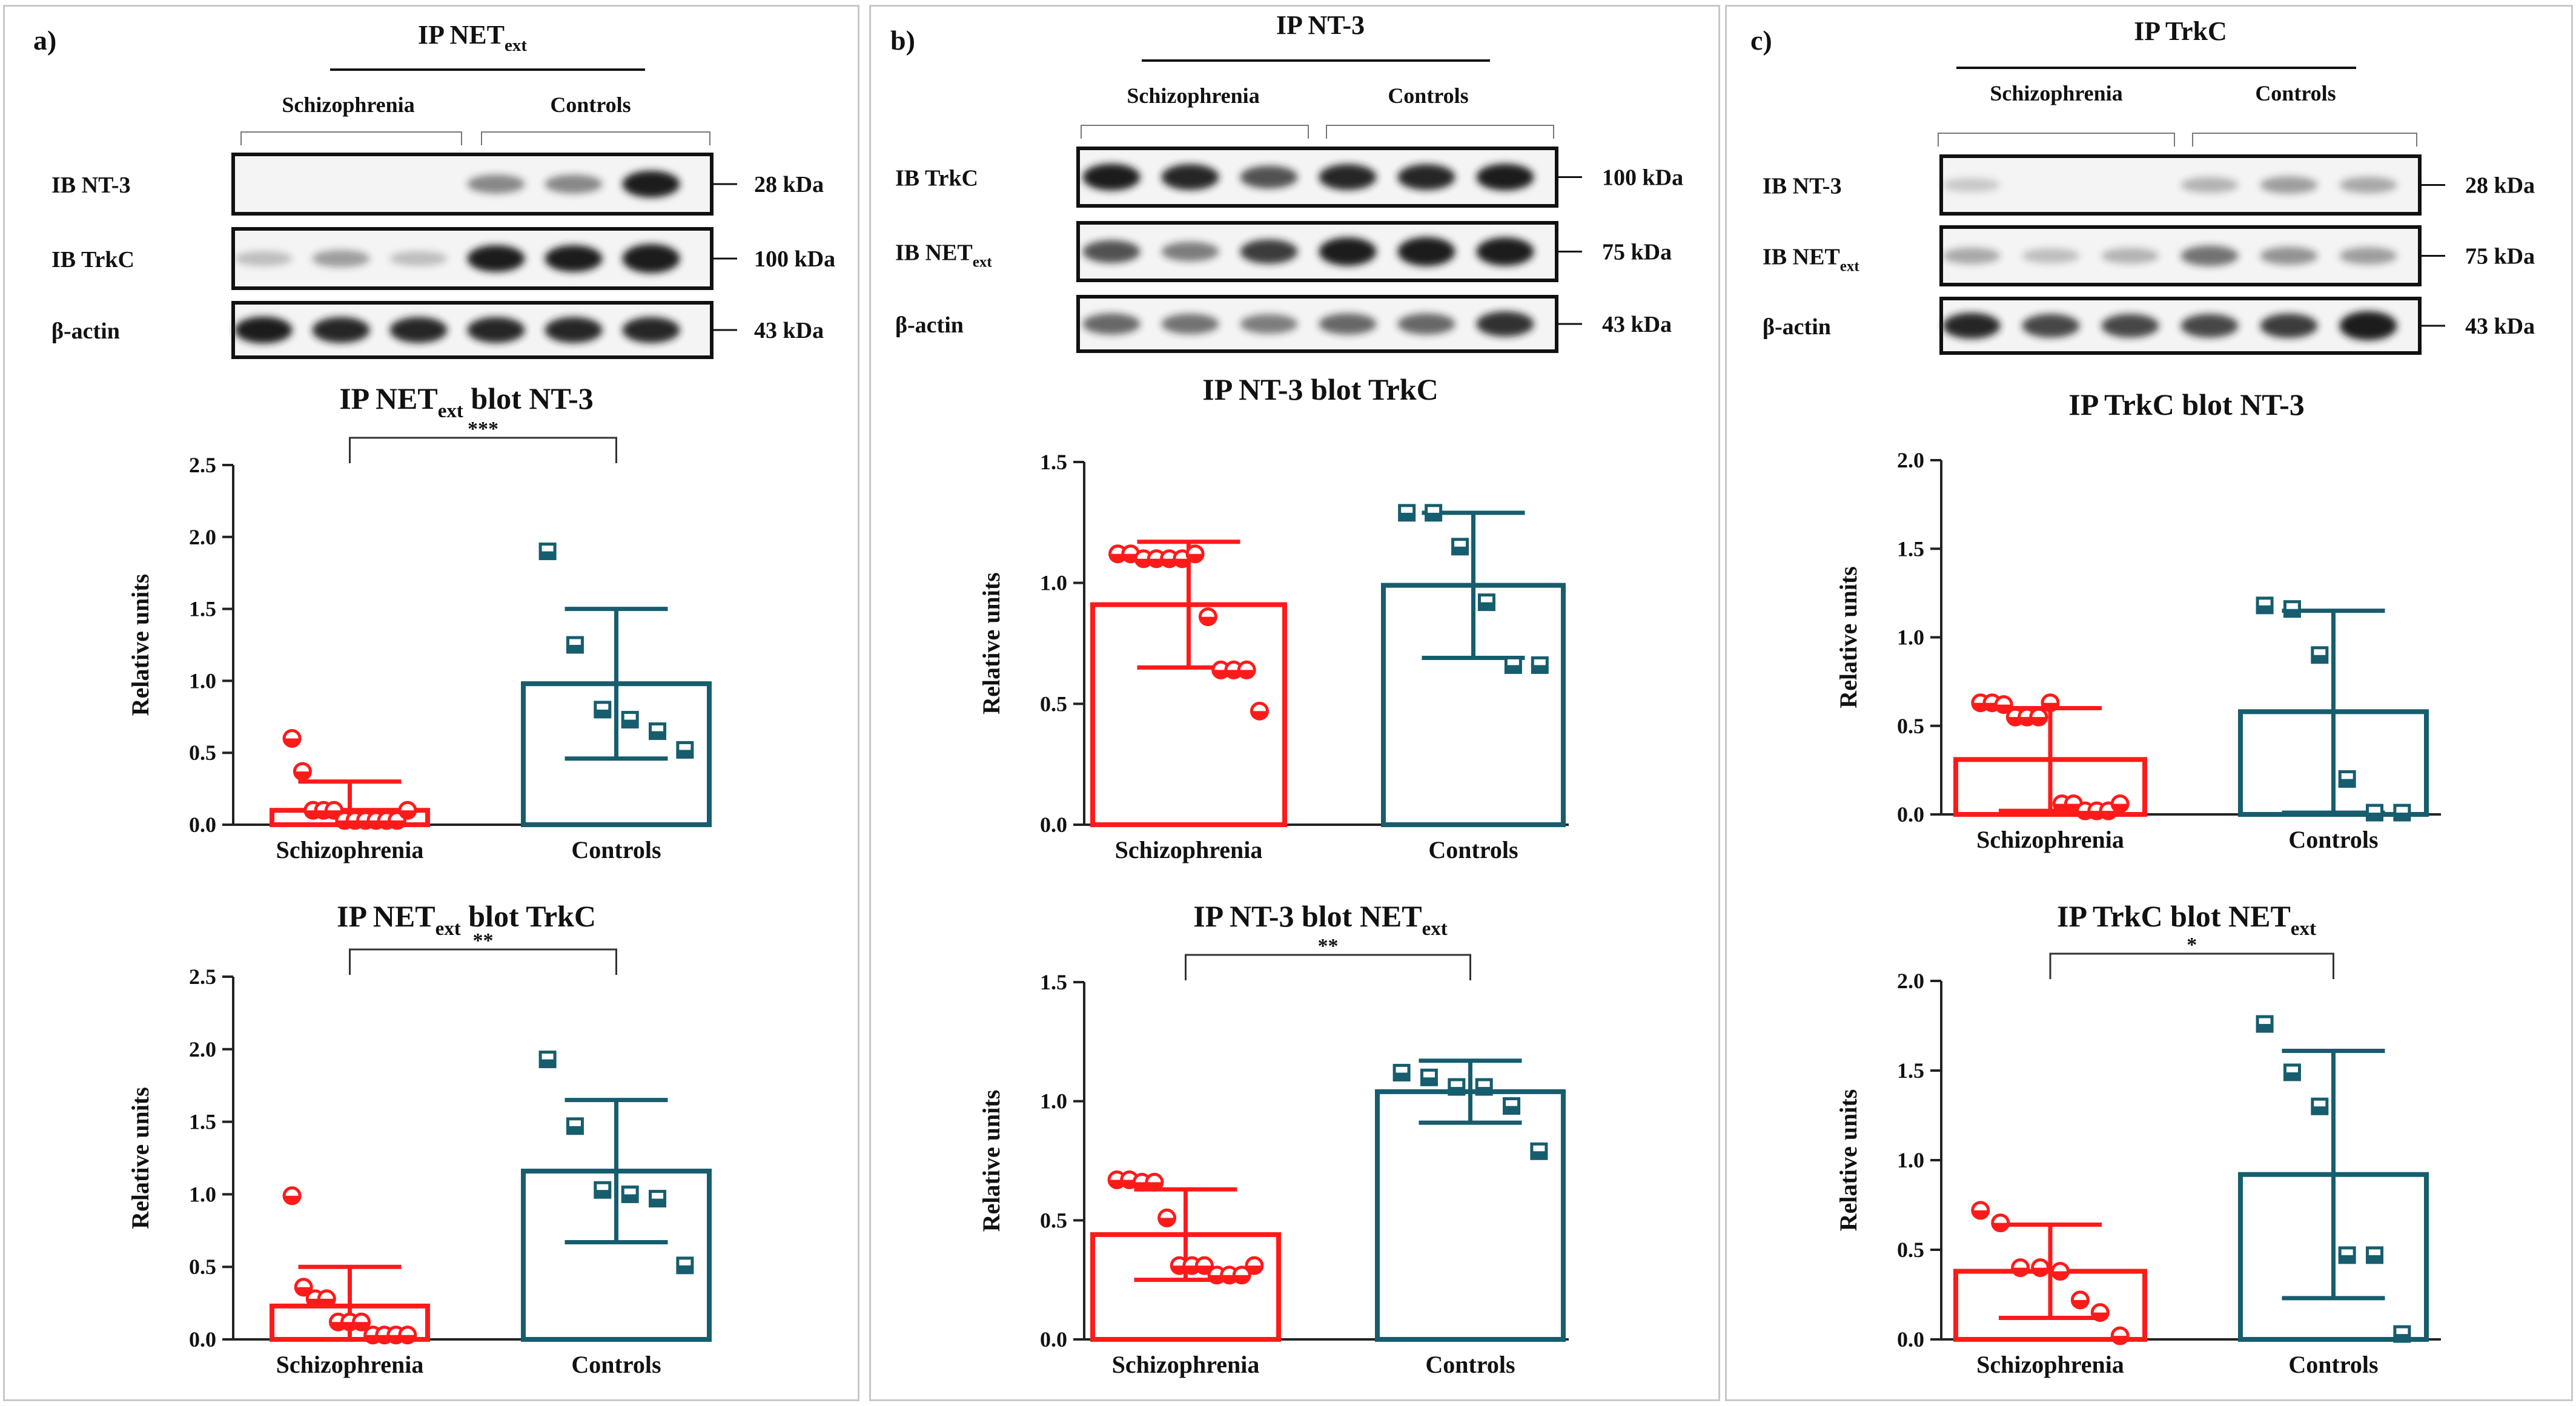  What do you see at coordinates (140, 1158) in the screenshot?
I see `chart-a-lower-y-label: Relative units` at bounding box center [140, 1158].